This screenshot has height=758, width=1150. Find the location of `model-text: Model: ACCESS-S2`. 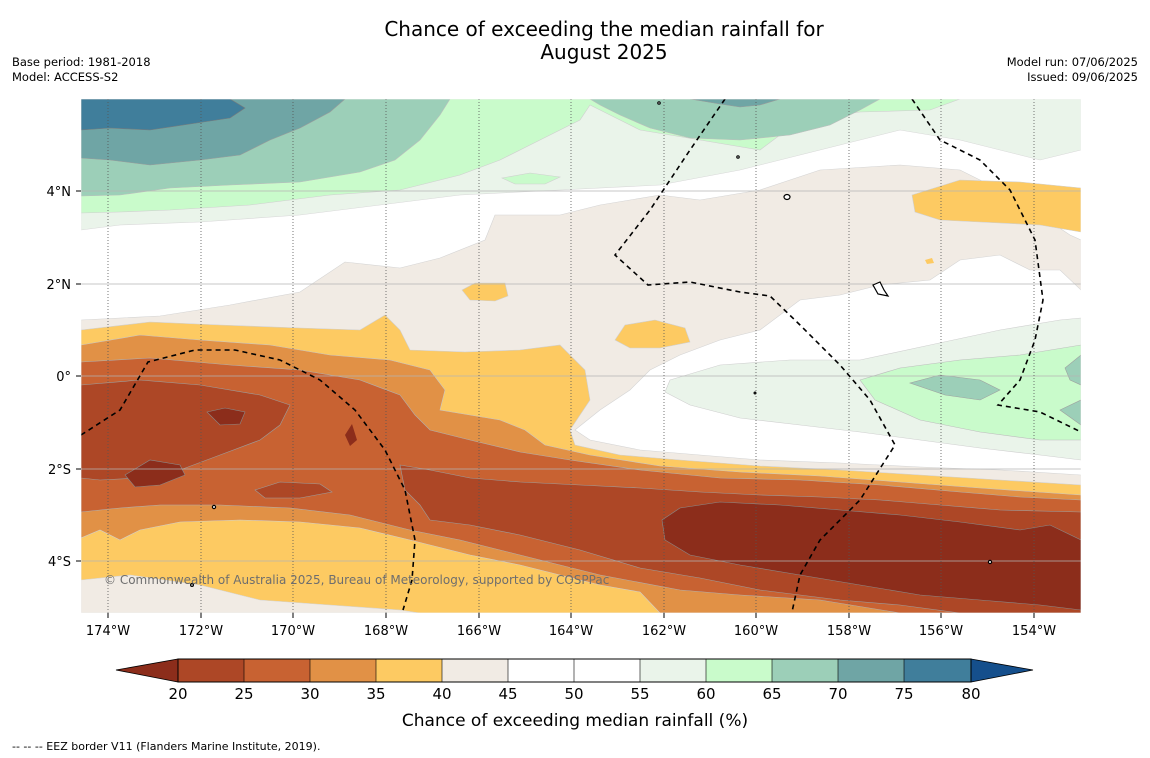

model-text: Model: ACCESS-S2 is located at coordinates (65, 77).